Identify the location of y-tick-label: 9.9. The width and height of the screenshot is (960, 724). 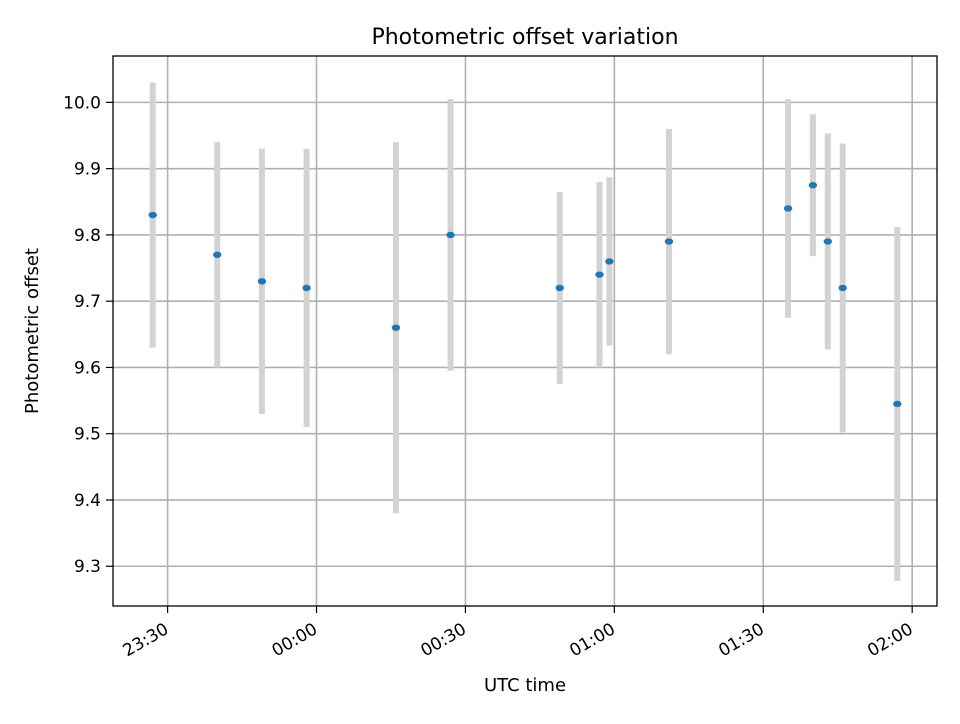
(87, 170).